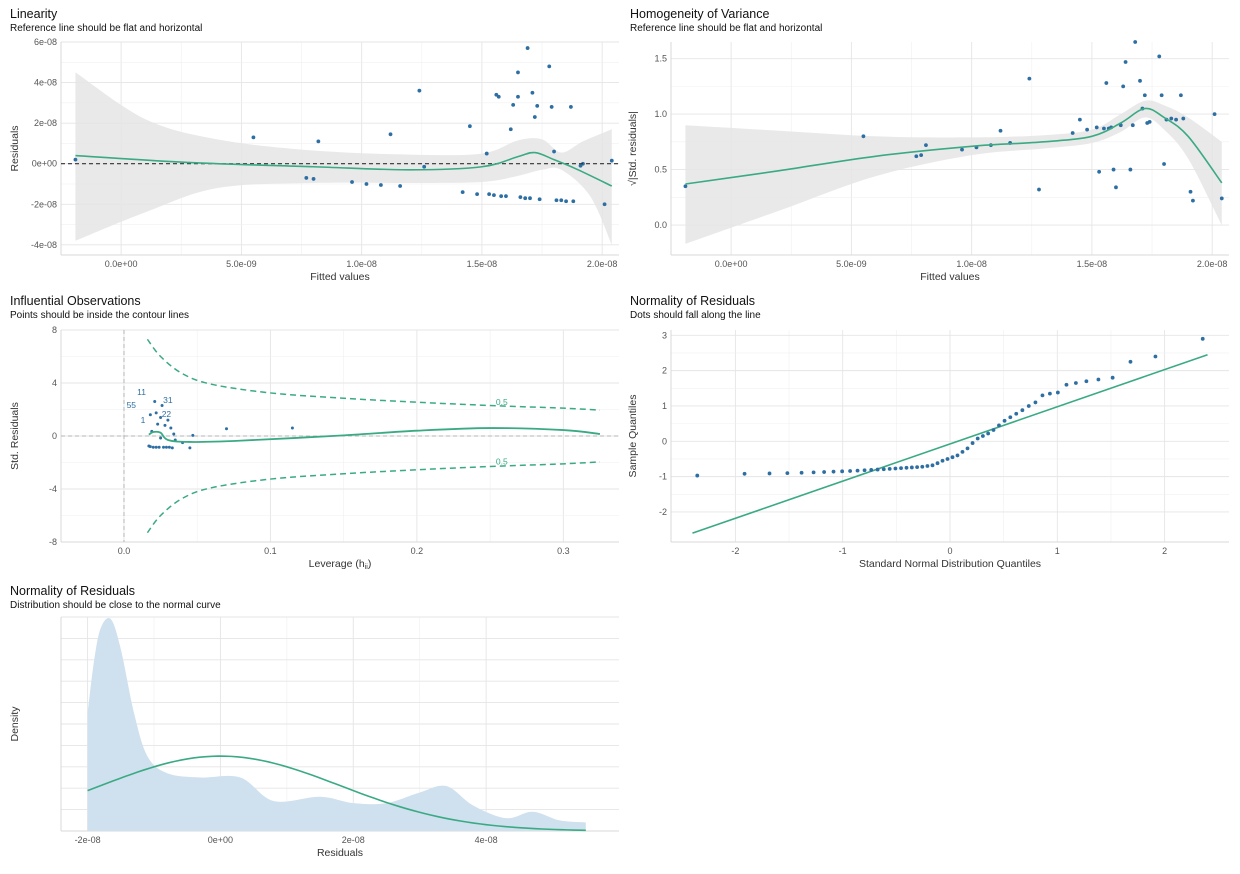  What do you see at coordinates (735, 551) in the screenshot?
I see `x-tick-label: -2` at bounding box center [735, 551].